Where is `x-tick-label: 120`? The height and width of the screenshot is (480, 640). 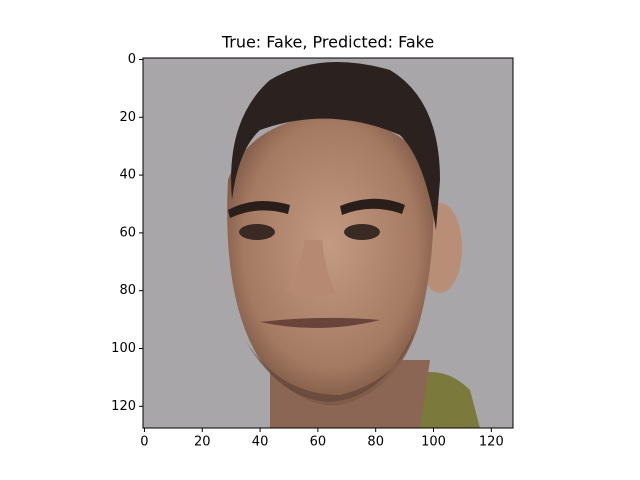
x-tick-label: 120 is located at coordinates (491, 442).